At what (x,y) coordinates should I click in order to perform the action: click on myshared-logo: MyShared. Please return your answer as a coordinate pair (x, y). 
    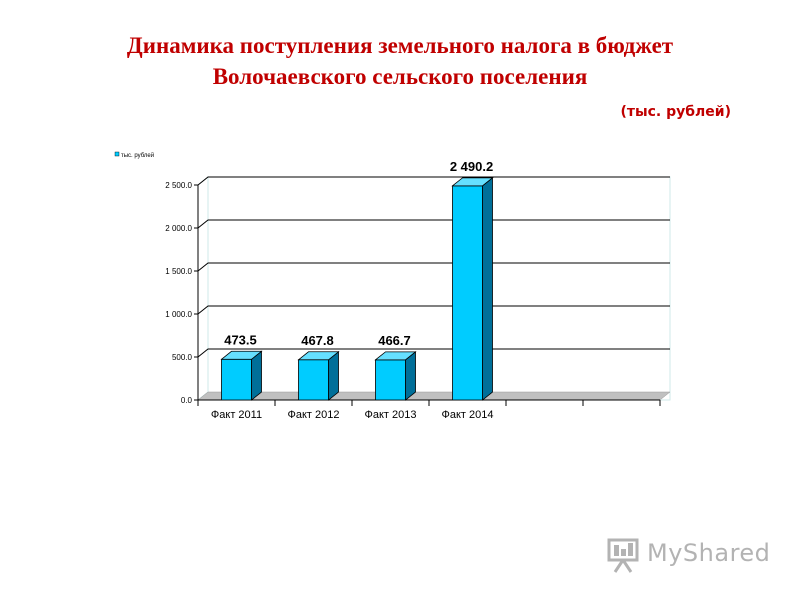
    Looking at the image, I should click on (686, 555).